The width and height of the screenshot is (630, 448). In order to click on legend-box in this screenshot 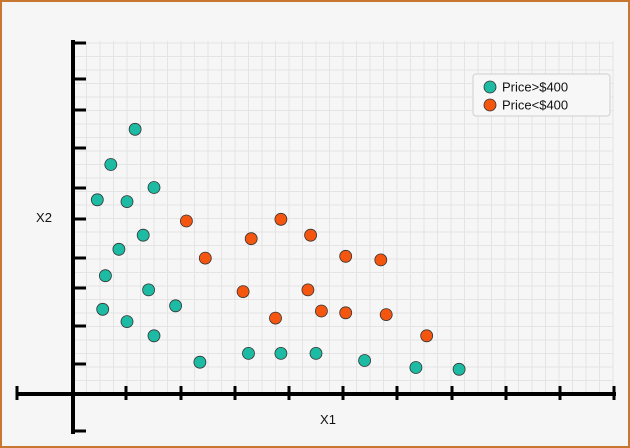, I will do `click(541, 95)`.